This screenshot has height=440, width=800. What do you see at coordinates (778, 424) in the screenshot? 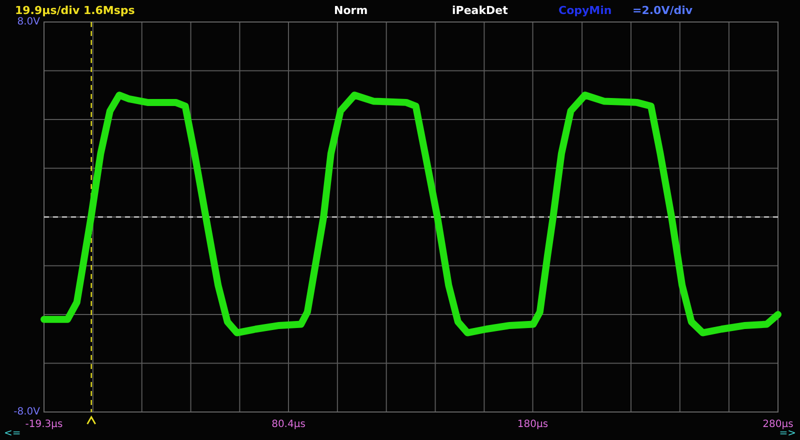
I see `x-tick-label: 280µs` at bounding box center [778, 424].